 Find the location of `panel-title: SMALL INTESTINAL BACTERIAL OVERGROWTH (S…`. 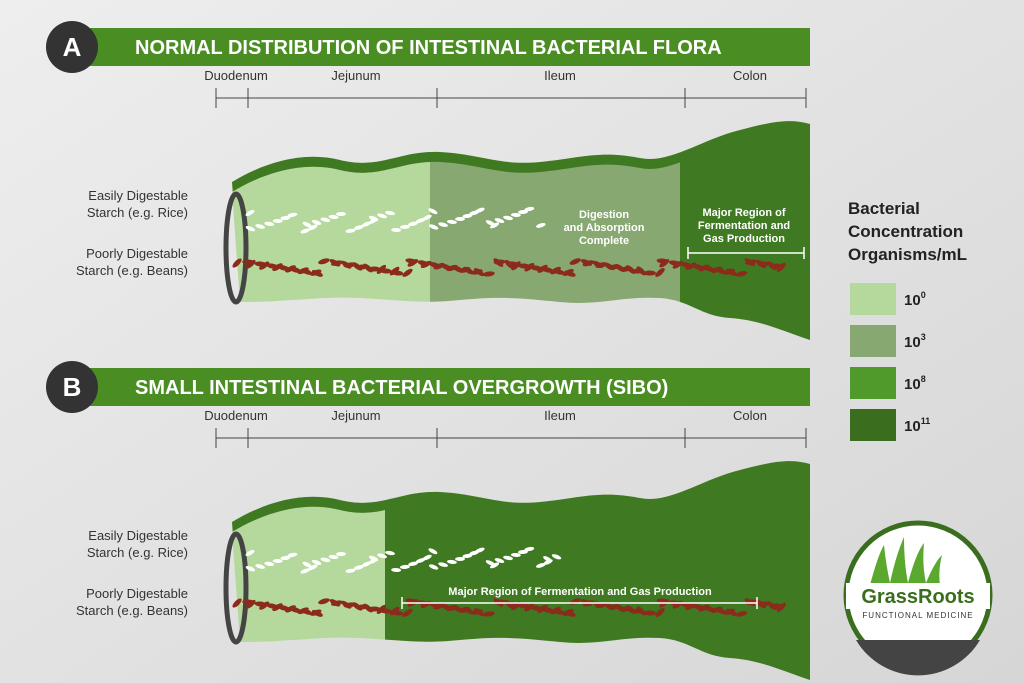

panel-title: SMALL INTESTINAL BACTERIAL OVERGROWTH (S… is located at coordinates (401, 388).